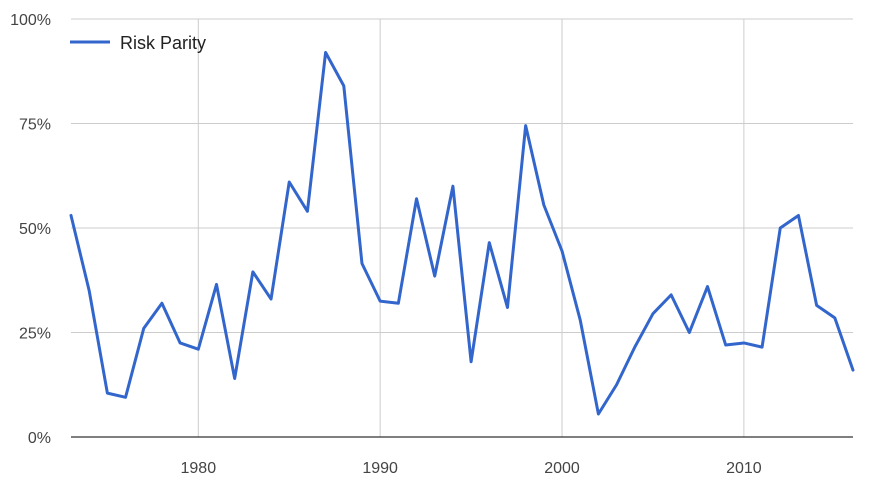 Image resolution: width=878 pixels, height=492 pixels. I want to click on y-tick-label: 75%, so click(35, 125).